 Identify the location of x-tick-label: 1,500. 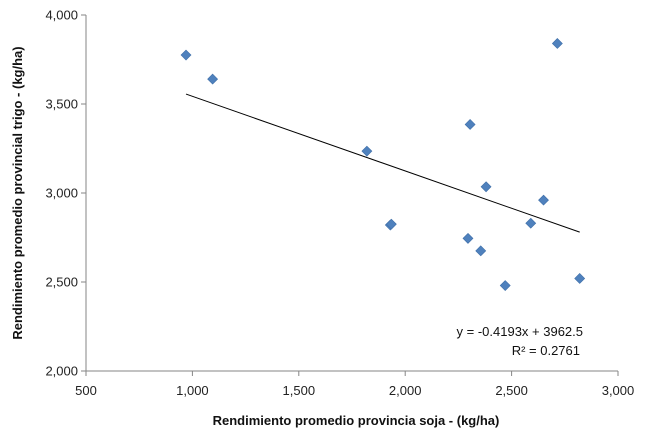
(299, 390).